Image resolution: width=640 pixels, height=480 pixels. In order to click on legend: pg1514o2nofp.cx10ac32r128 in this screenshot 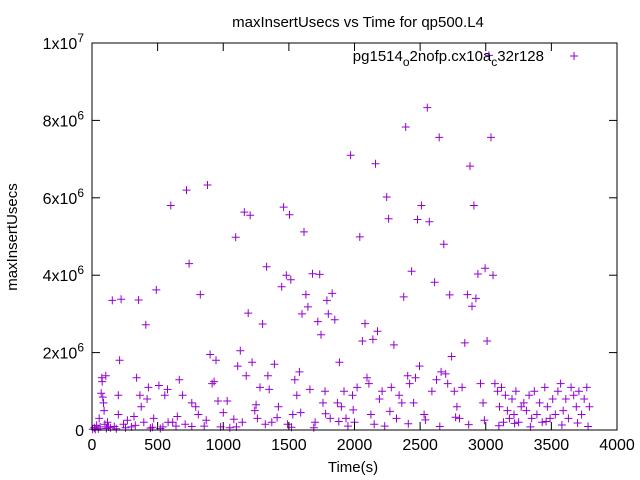, I will do `click(465, 58)`.